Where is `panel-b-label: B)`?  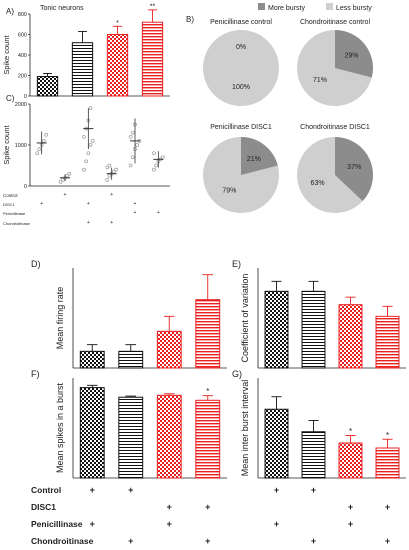 panel-b-label: B) is located at coordinates (190, 19).